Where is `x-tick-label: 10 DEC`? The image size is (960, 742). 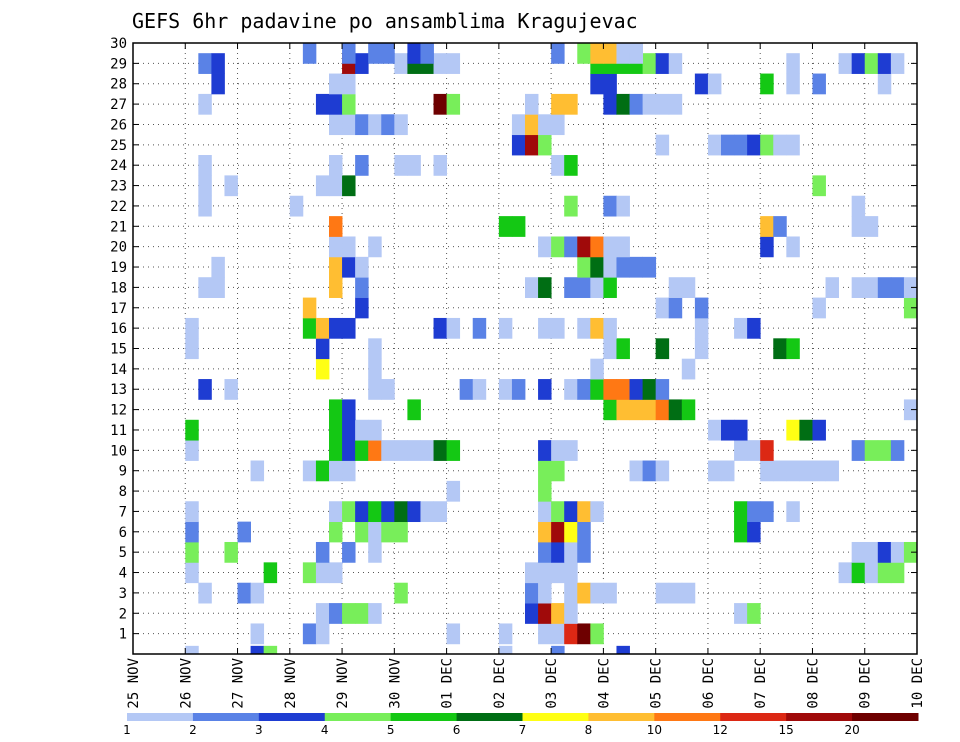
x-tick-label: 10 DEC is located at coordinates (918, 683).